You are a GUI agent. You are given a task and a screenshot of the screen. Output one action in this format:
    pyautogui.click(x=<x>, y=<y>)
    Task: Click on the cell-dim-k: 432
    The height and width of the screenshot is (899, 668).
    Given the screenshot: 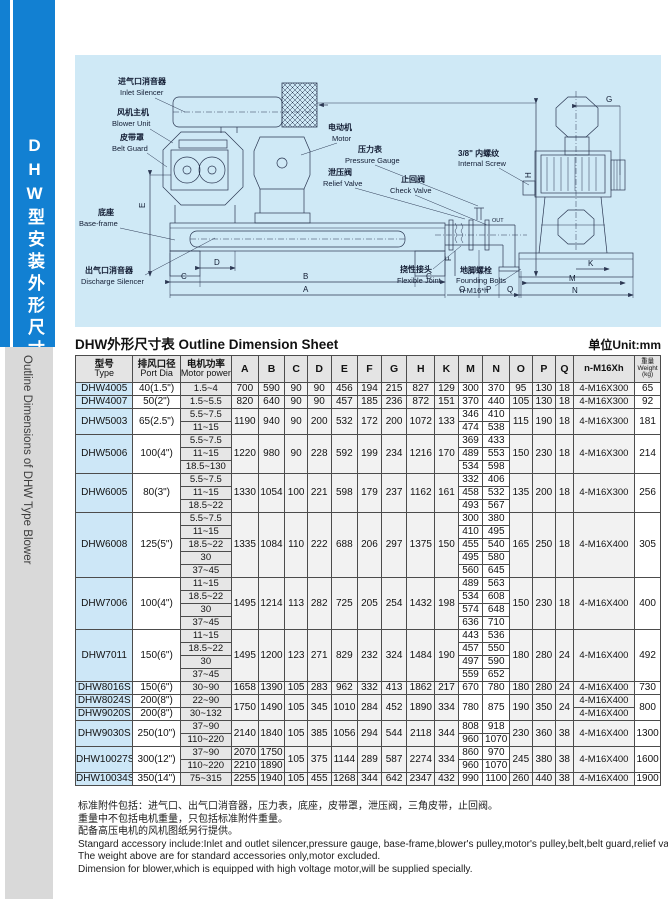 What is the action you would take?
    pyautogui.click(x=446, y=779)
    